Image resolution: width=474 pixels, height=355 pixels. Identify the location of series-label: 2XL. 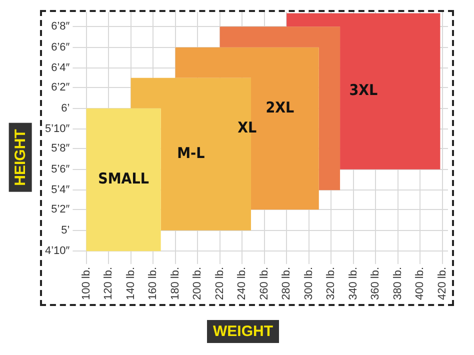
(280, 107).